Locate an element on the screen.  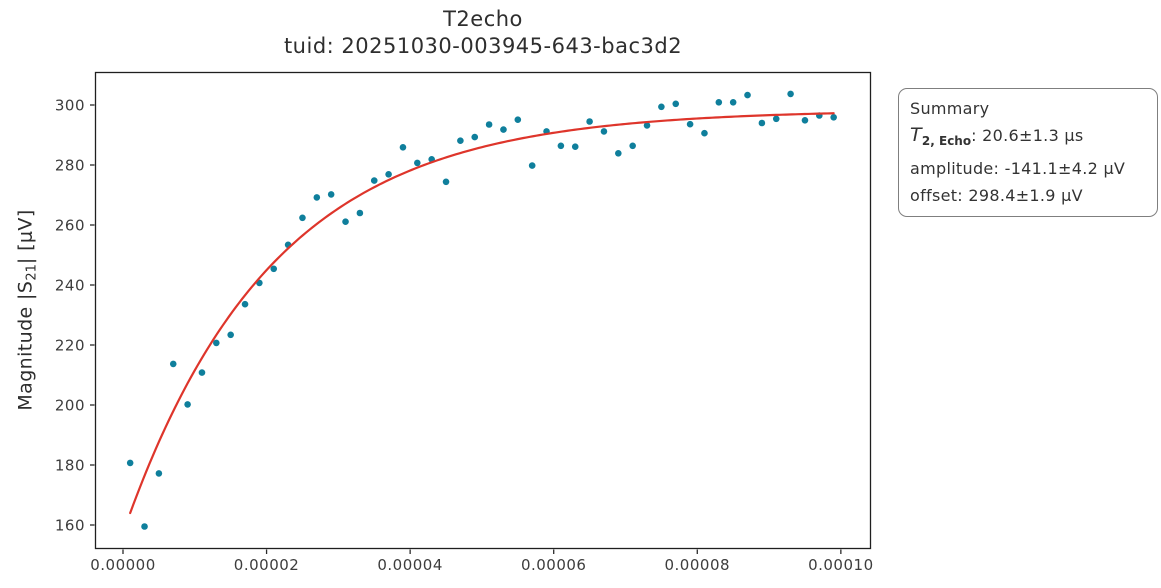
x-tick-label: 0.00008 is located at coordinates (698, 565).